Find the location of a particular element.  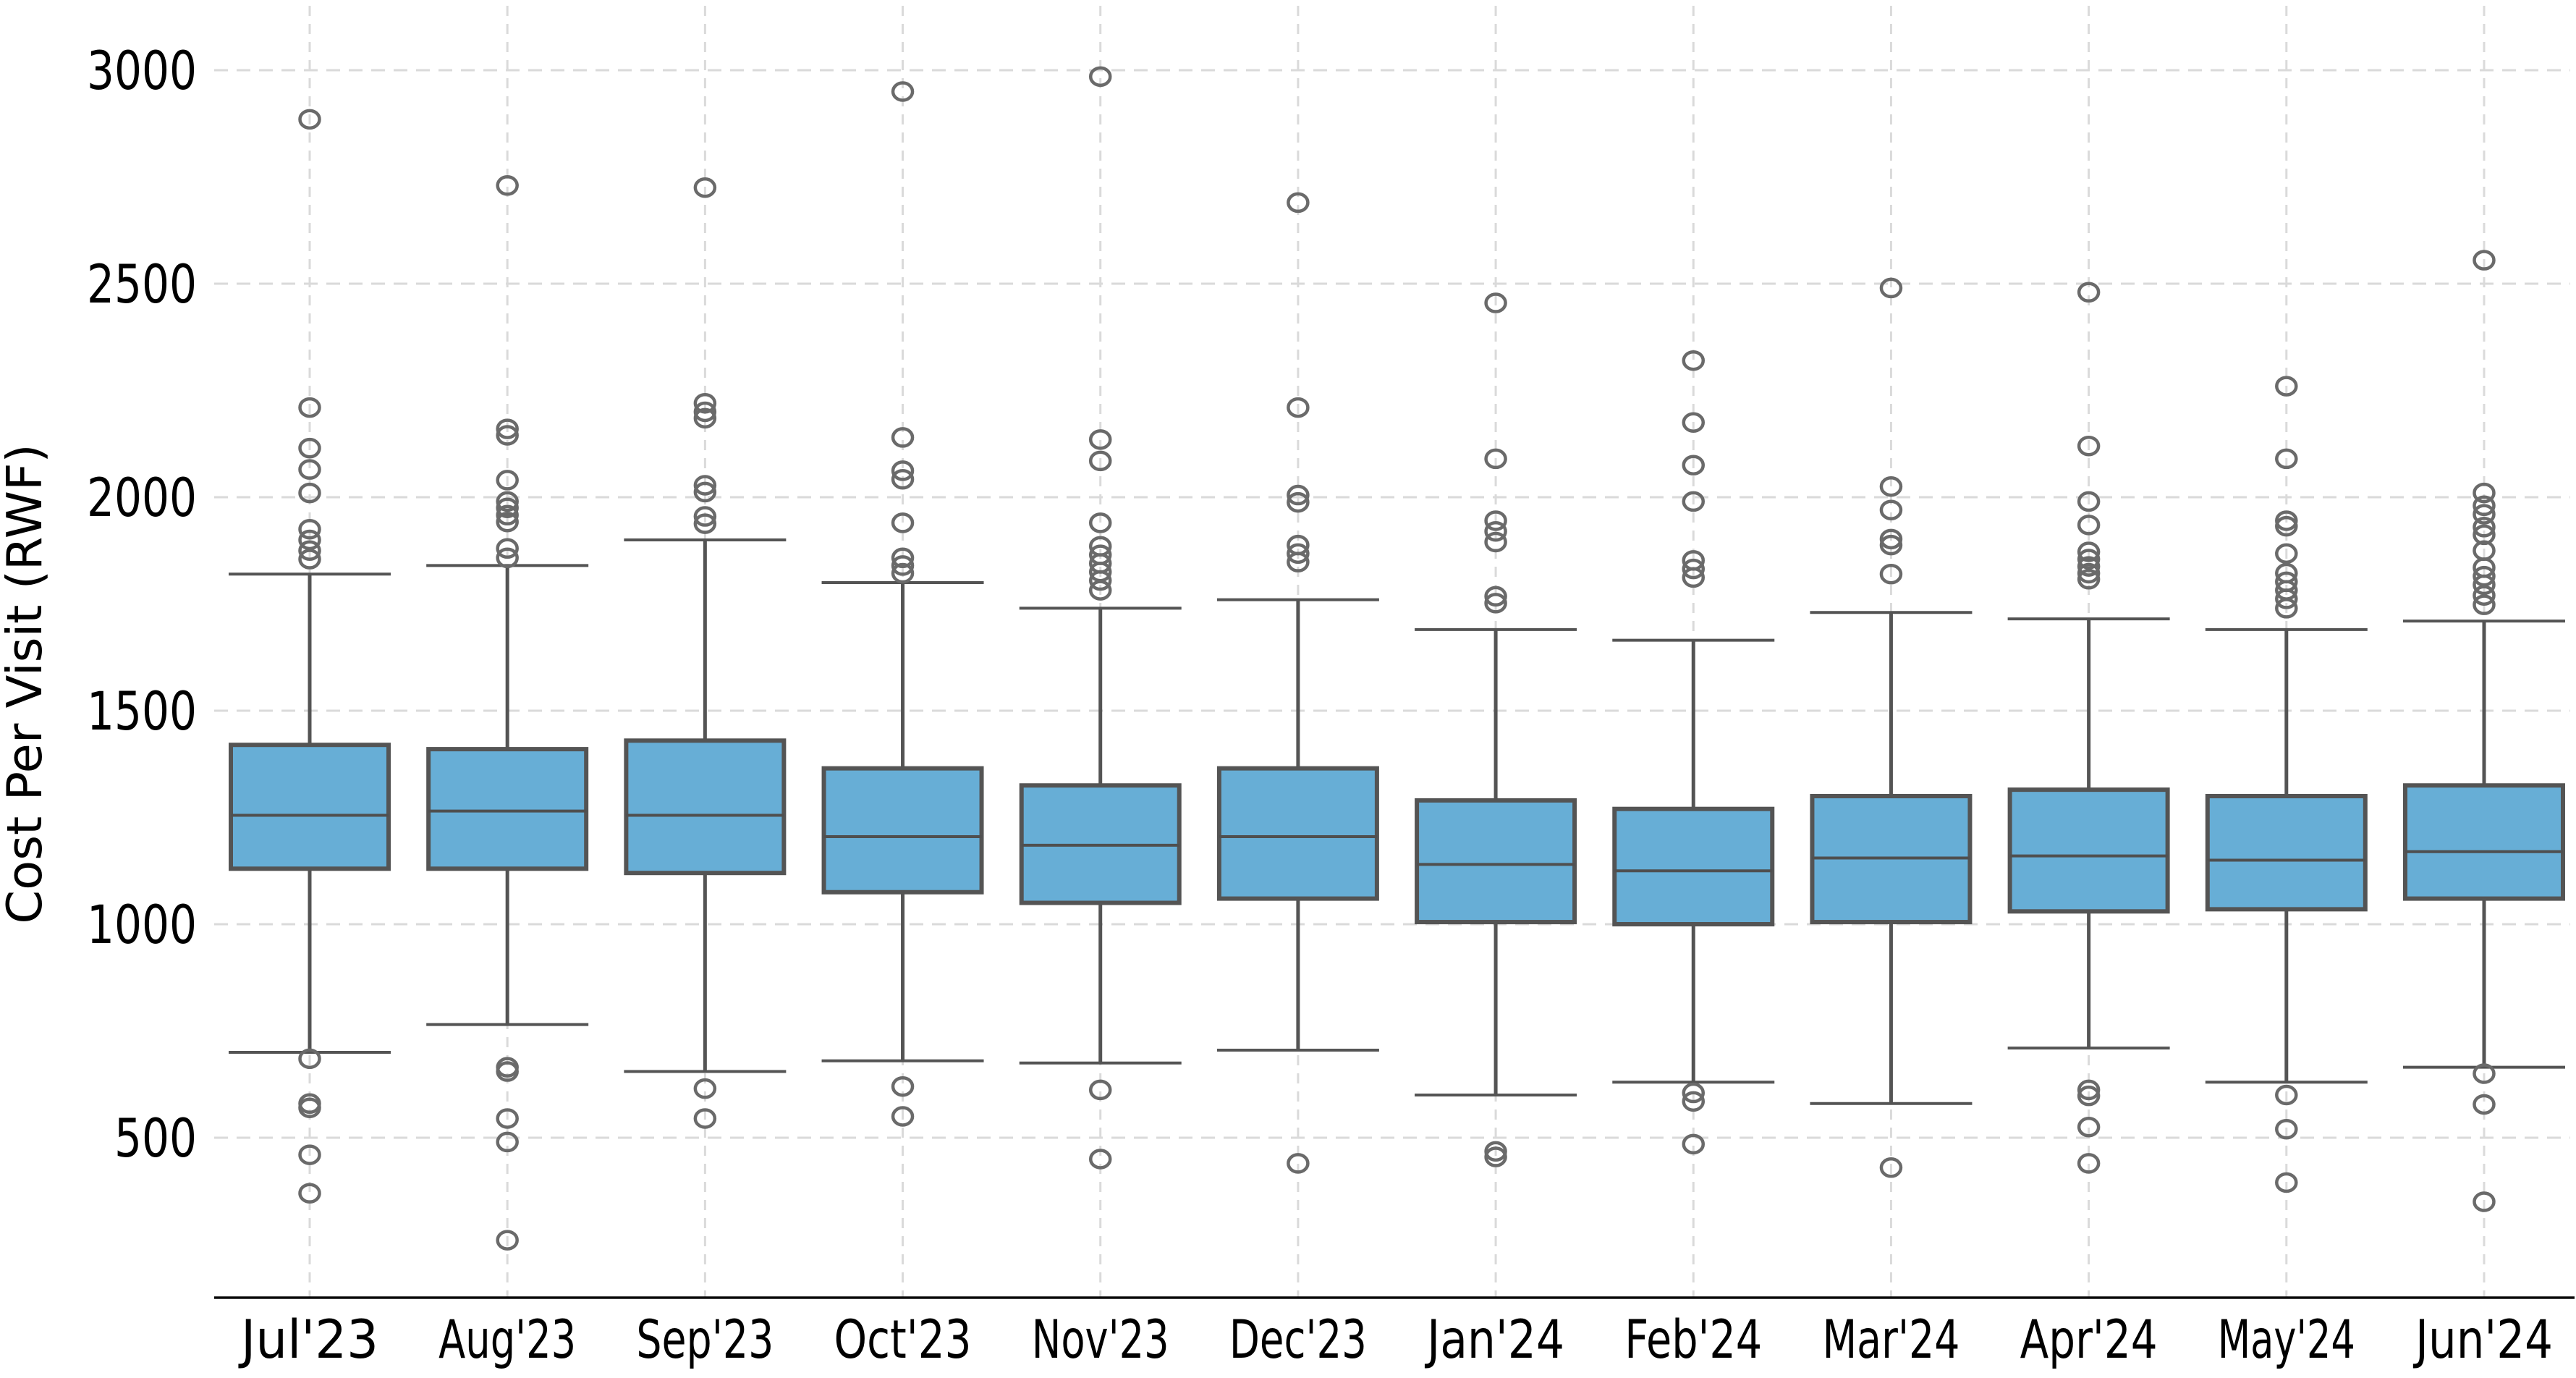

y-tick-label: 500 is located at coordinates (155, 1139).